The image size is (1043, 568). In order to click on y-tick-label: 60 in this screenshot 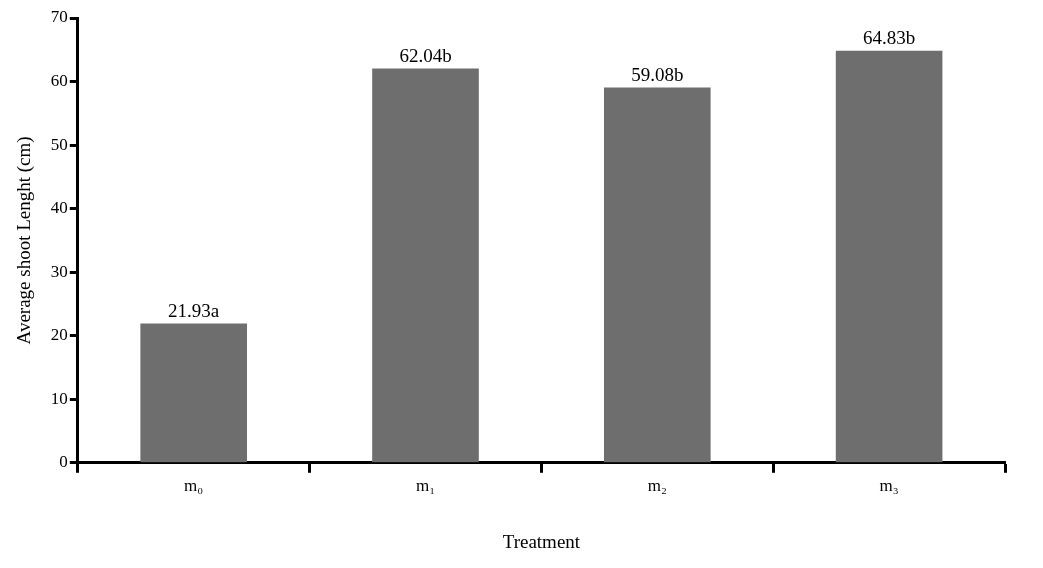, I will do `click(59, 81)`.